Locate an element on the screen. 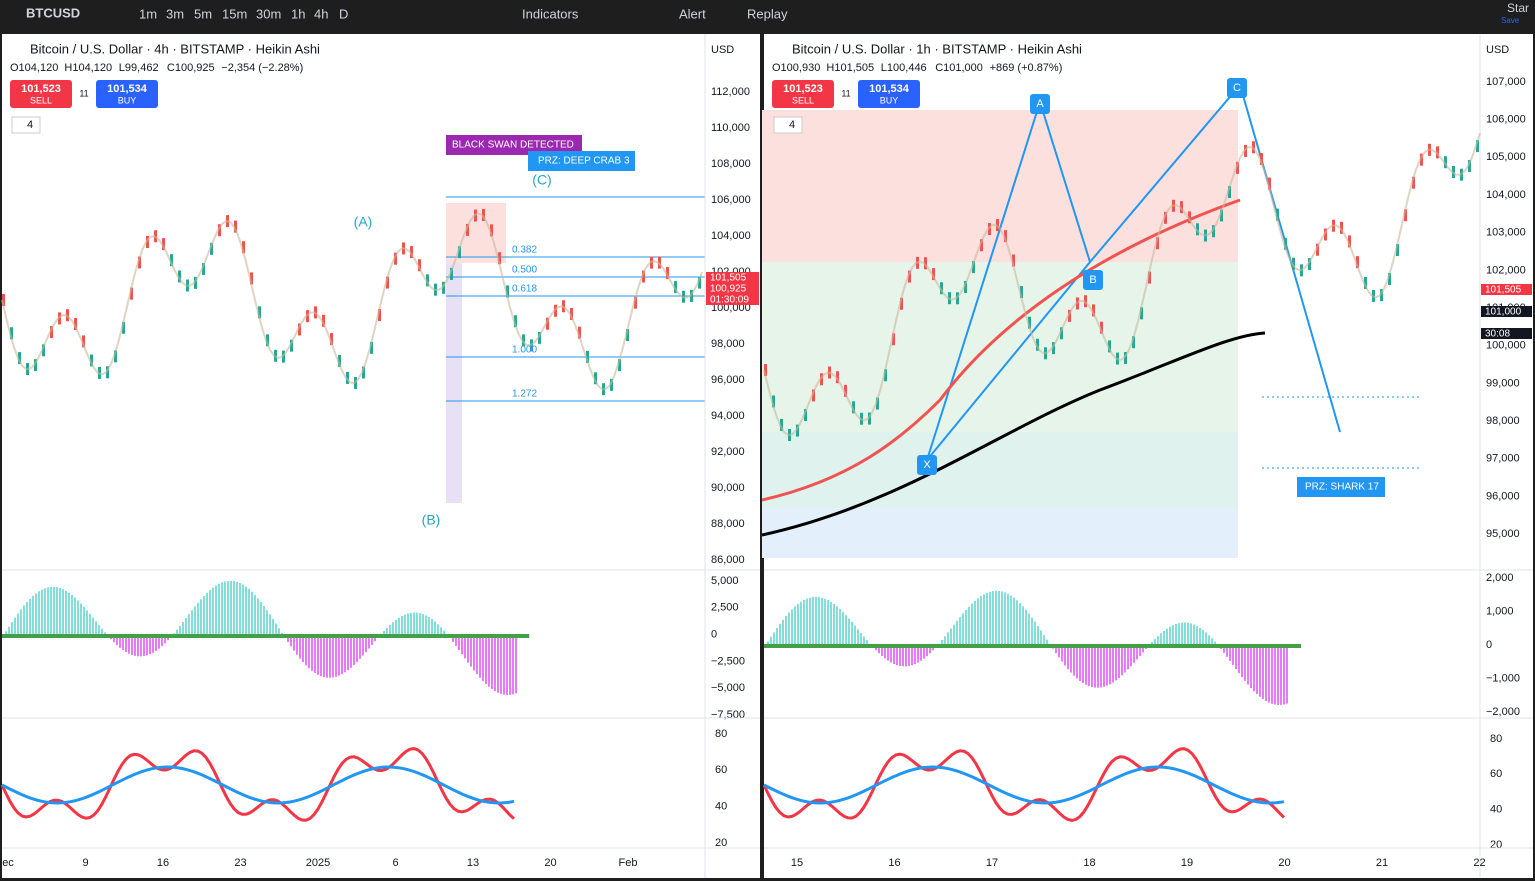 The height and width of the screenshot is (881, 1535). interval-button: 4h is located at coordinates (321, 13).